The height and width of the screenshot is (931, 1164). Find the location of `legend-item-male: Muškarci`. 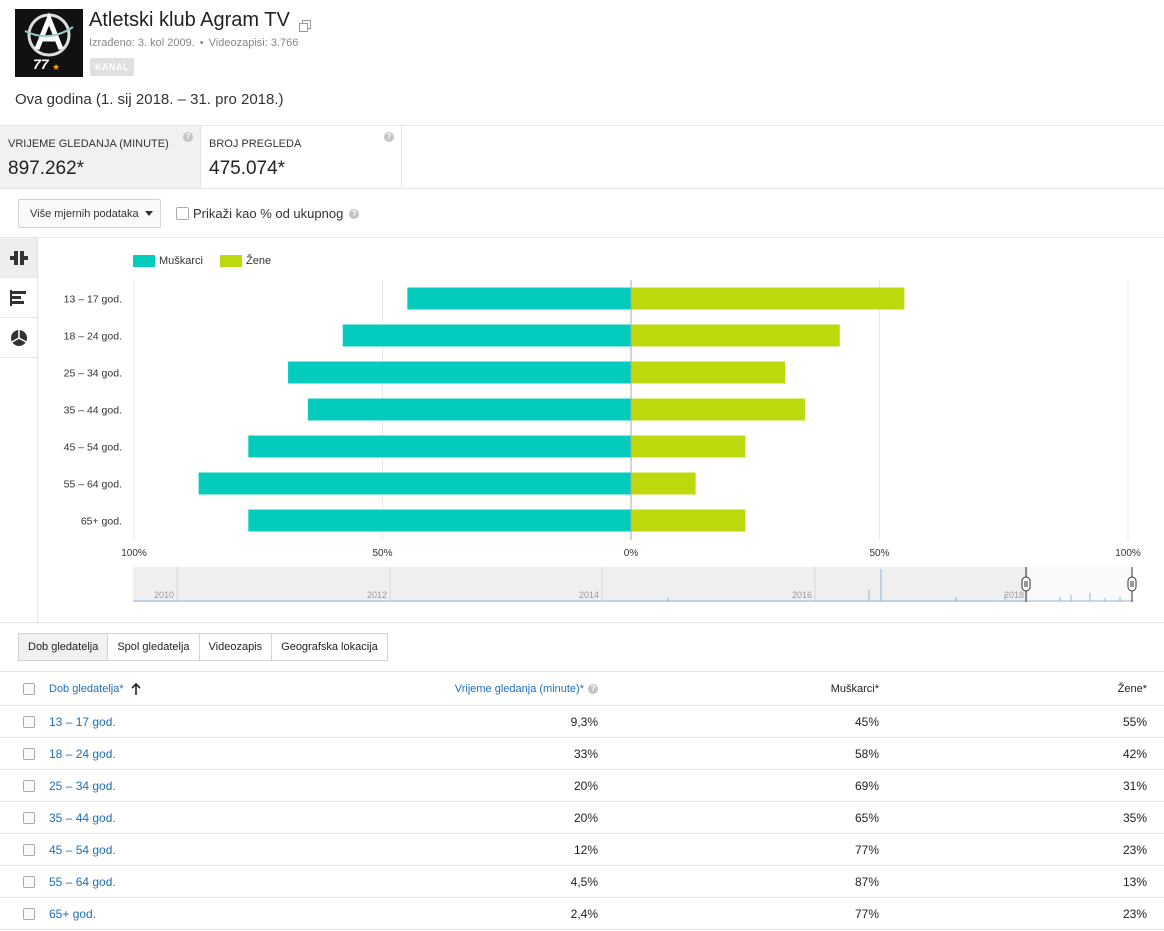

legend-item-male: Muškarci is located at coordinates (168, 261).